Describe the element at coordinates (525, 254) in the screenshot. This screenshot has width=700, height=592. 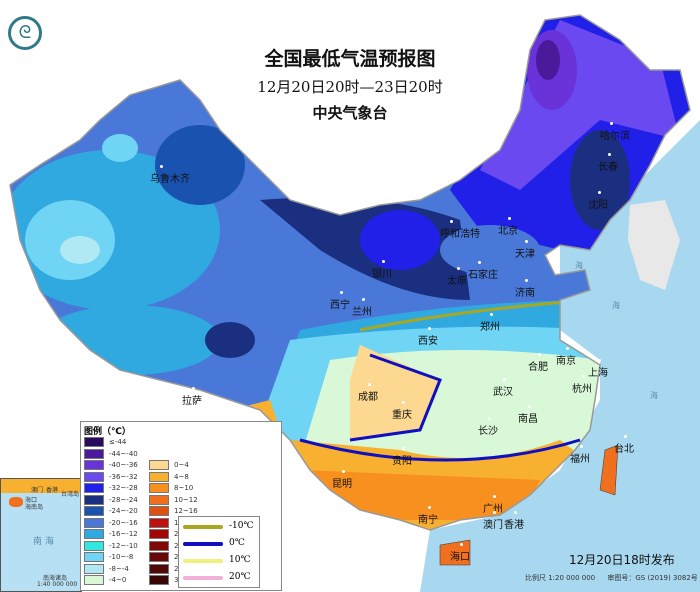
I see `city-label: 天津` at that location.